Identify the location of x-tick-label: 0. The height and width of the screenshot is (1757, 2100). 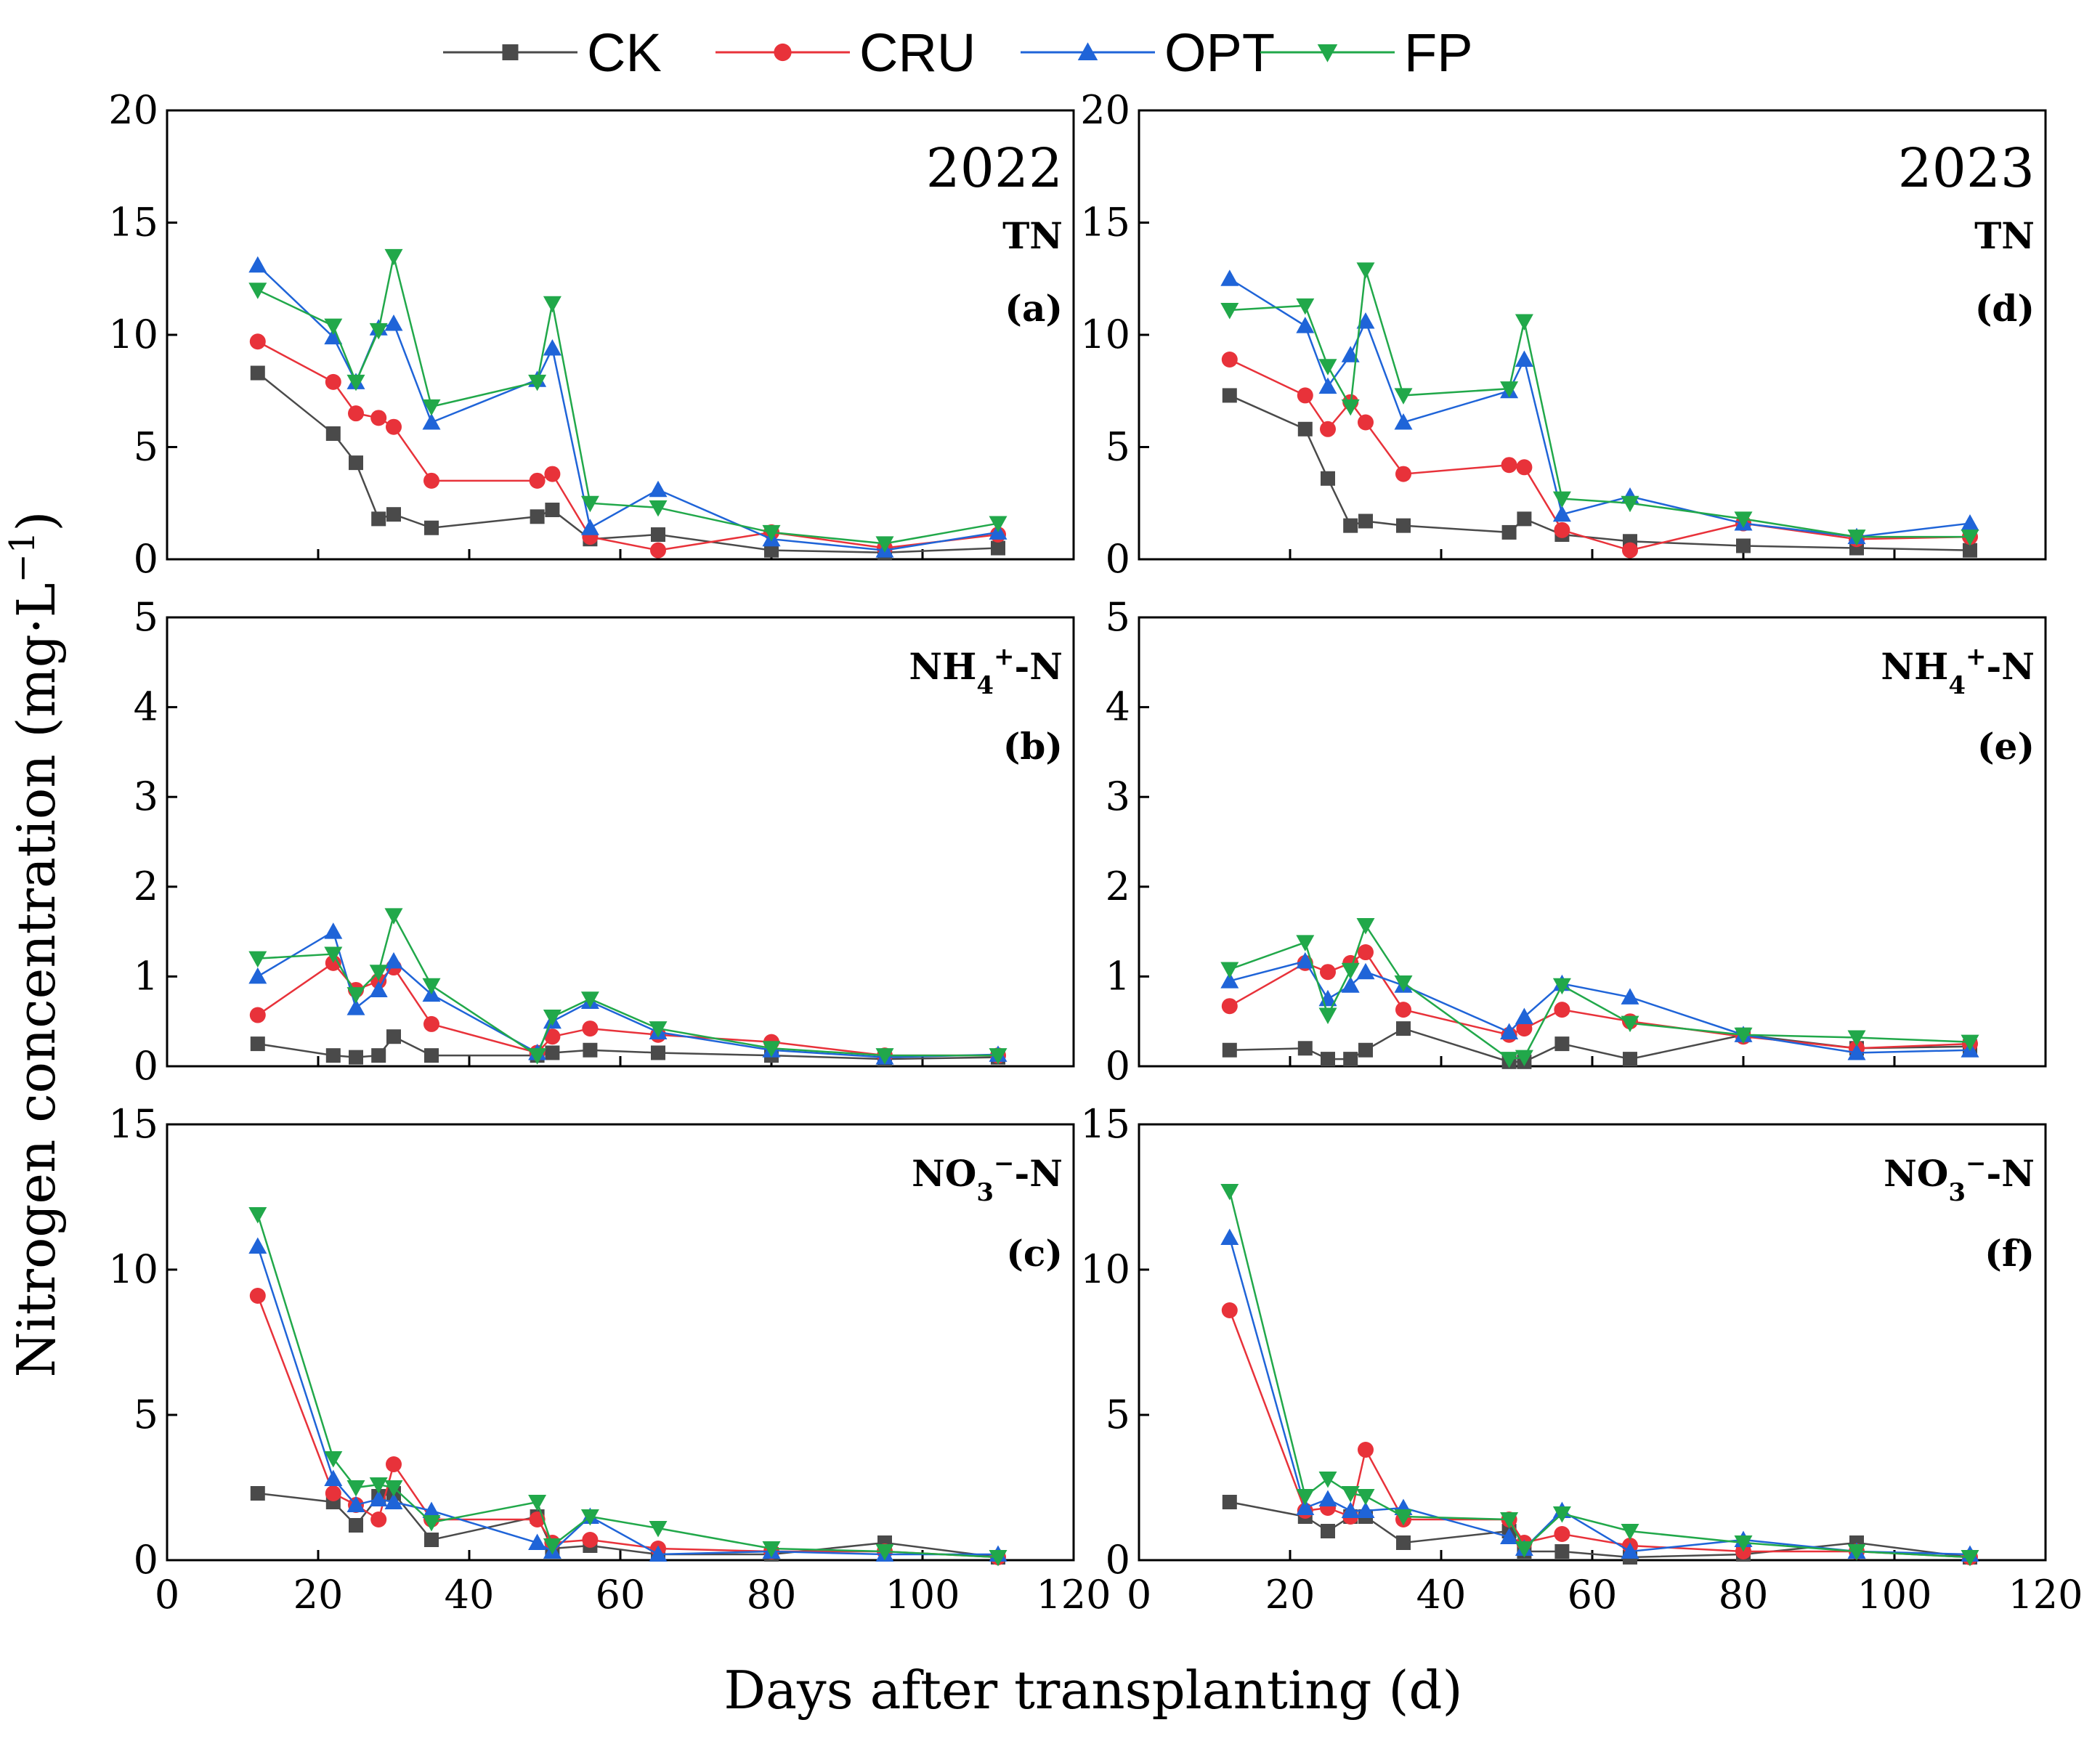
(1139, 1595).